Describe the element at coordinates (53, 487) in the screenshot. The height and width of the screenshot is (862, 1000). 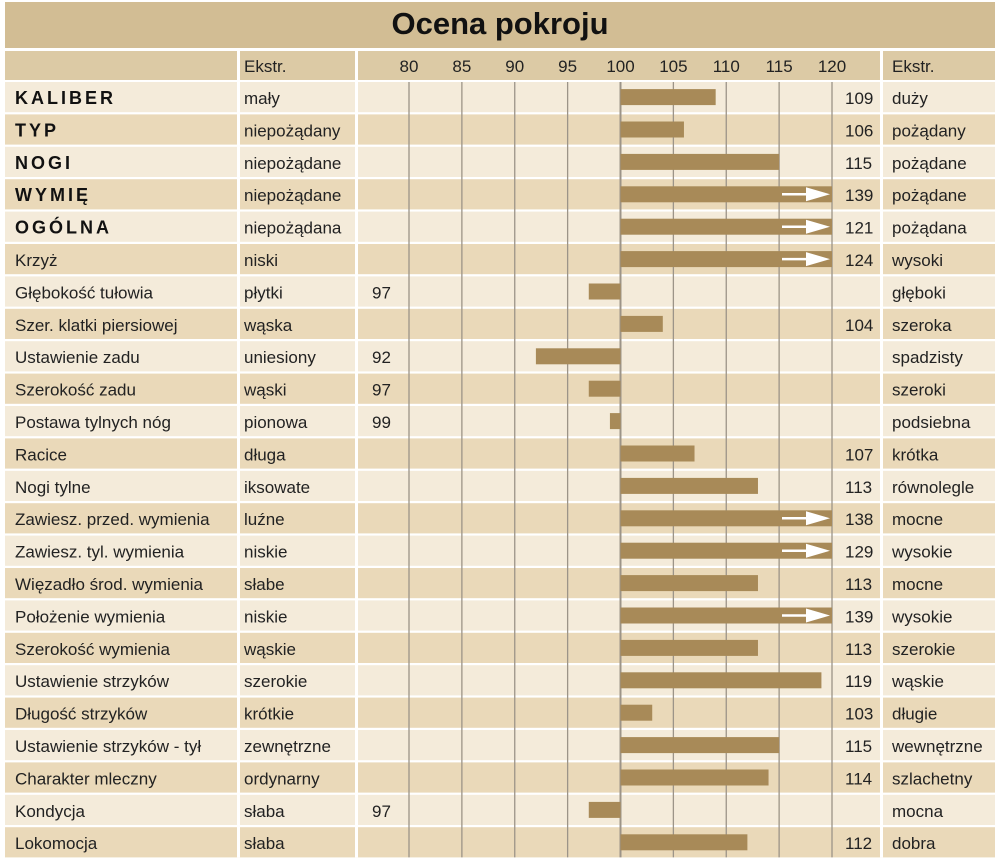
I see `trait-label: Nogi tylne` at that location.